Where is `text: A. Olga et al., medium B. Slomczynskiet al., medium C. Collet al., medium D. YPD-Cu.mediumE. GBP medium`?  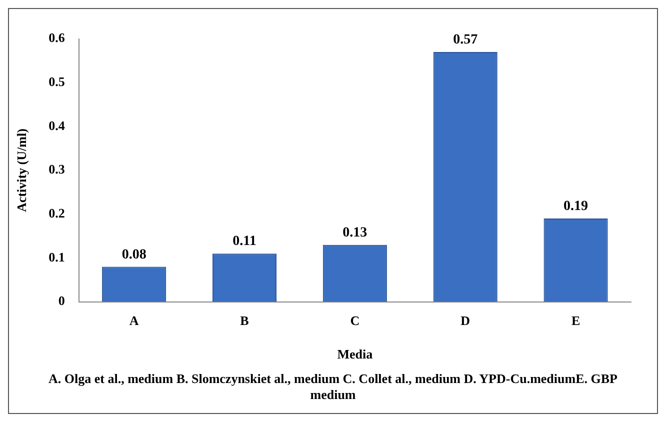 text: A. Olga et al., medium B. Slomczynskiet al., medium C. Collet al., medium D. YPD-Cu.mediumE. GBP medium is located at coordinates (333, 387).